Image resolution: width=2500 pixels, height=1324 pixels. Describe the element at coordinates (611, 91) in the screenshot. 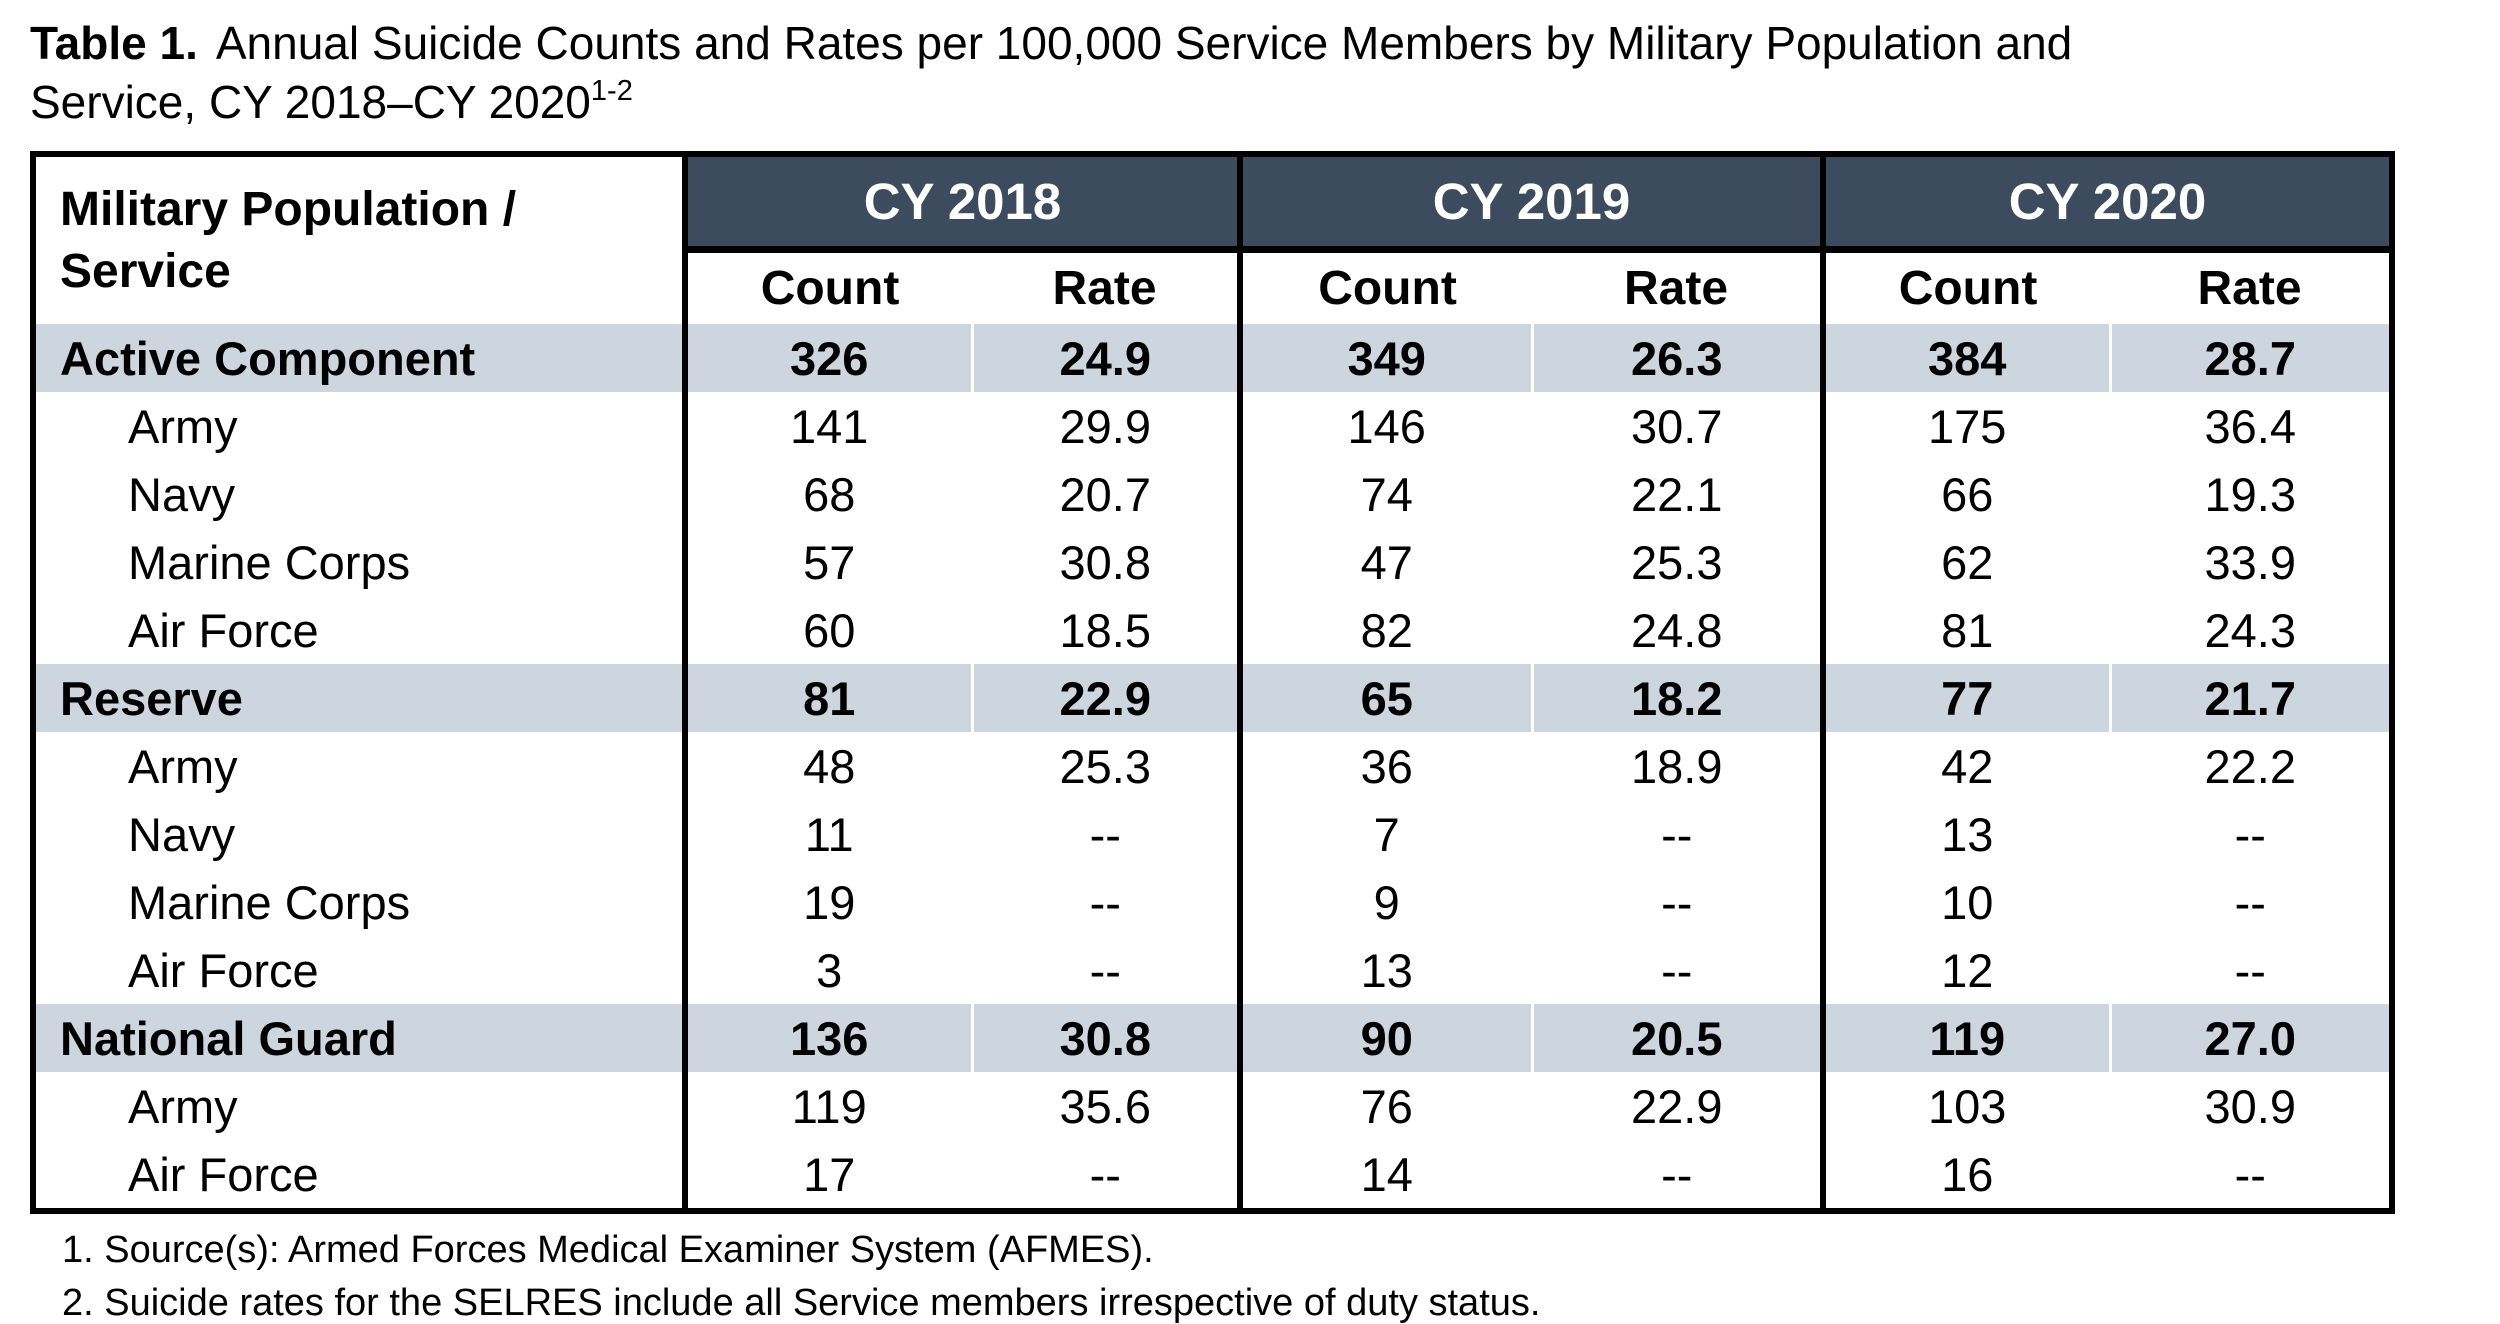

I see `table-title-superscript: 1-2` at that location.